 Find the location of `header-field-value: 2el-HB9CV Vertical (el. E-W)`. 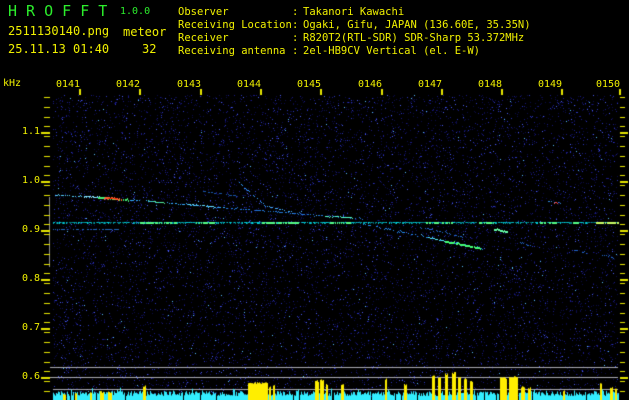

header-field-value: 2el-HB9CV Vertical (el. E-W) is located at coordinates (392, 51).